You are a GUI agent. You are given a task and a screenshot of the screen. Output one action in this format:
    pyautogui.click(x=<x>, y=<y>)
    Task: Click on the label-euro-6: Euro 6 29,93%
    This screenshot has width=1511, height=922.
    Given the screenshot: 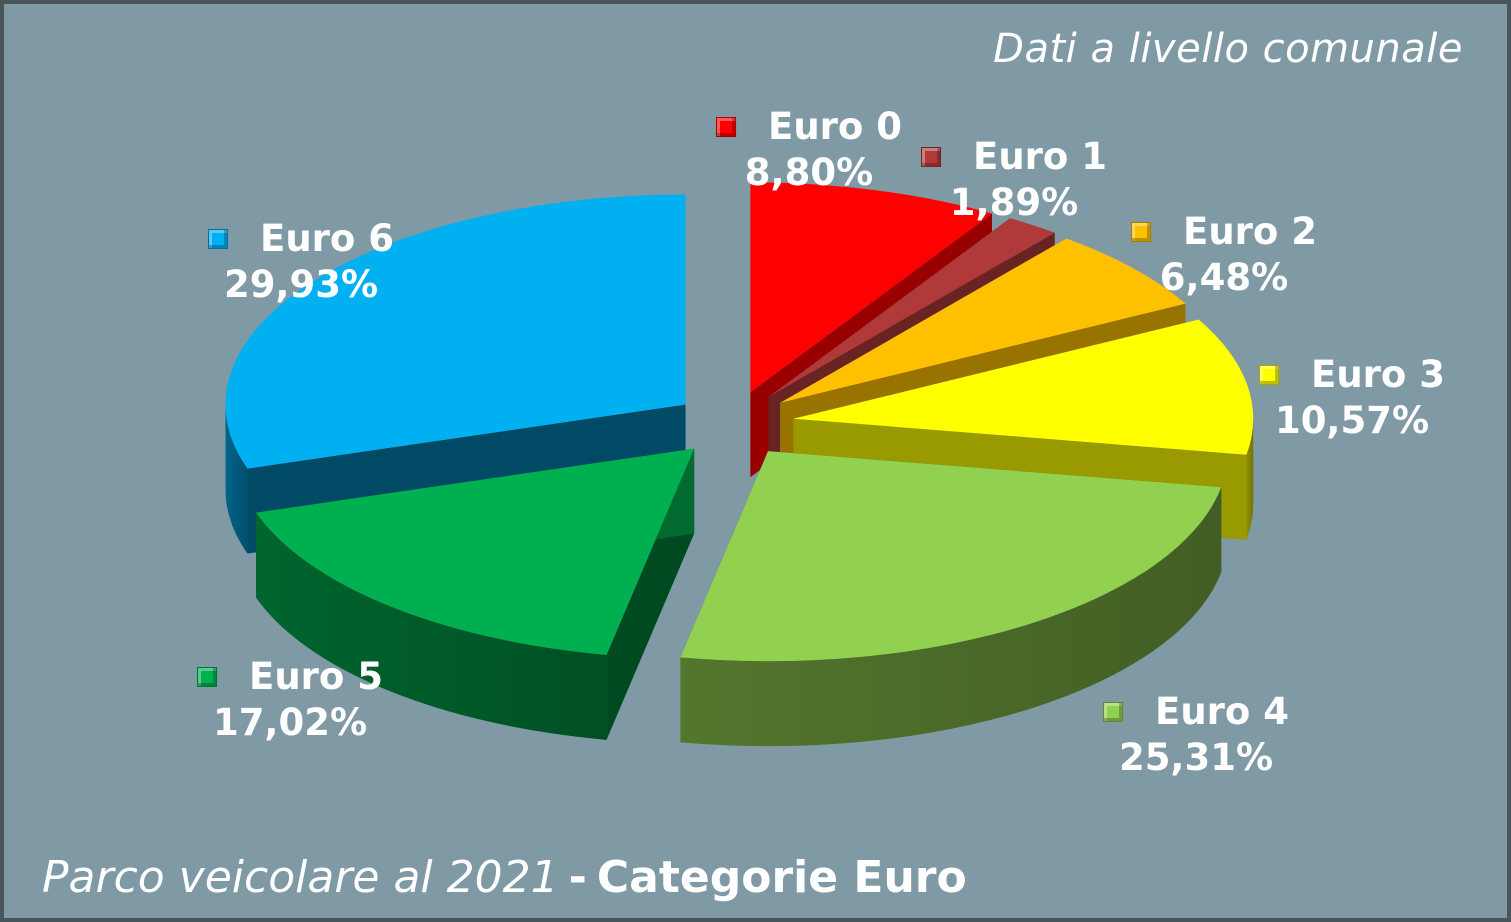 What is the action you would take?
    pyautogui.click(x=301, y=262)
    